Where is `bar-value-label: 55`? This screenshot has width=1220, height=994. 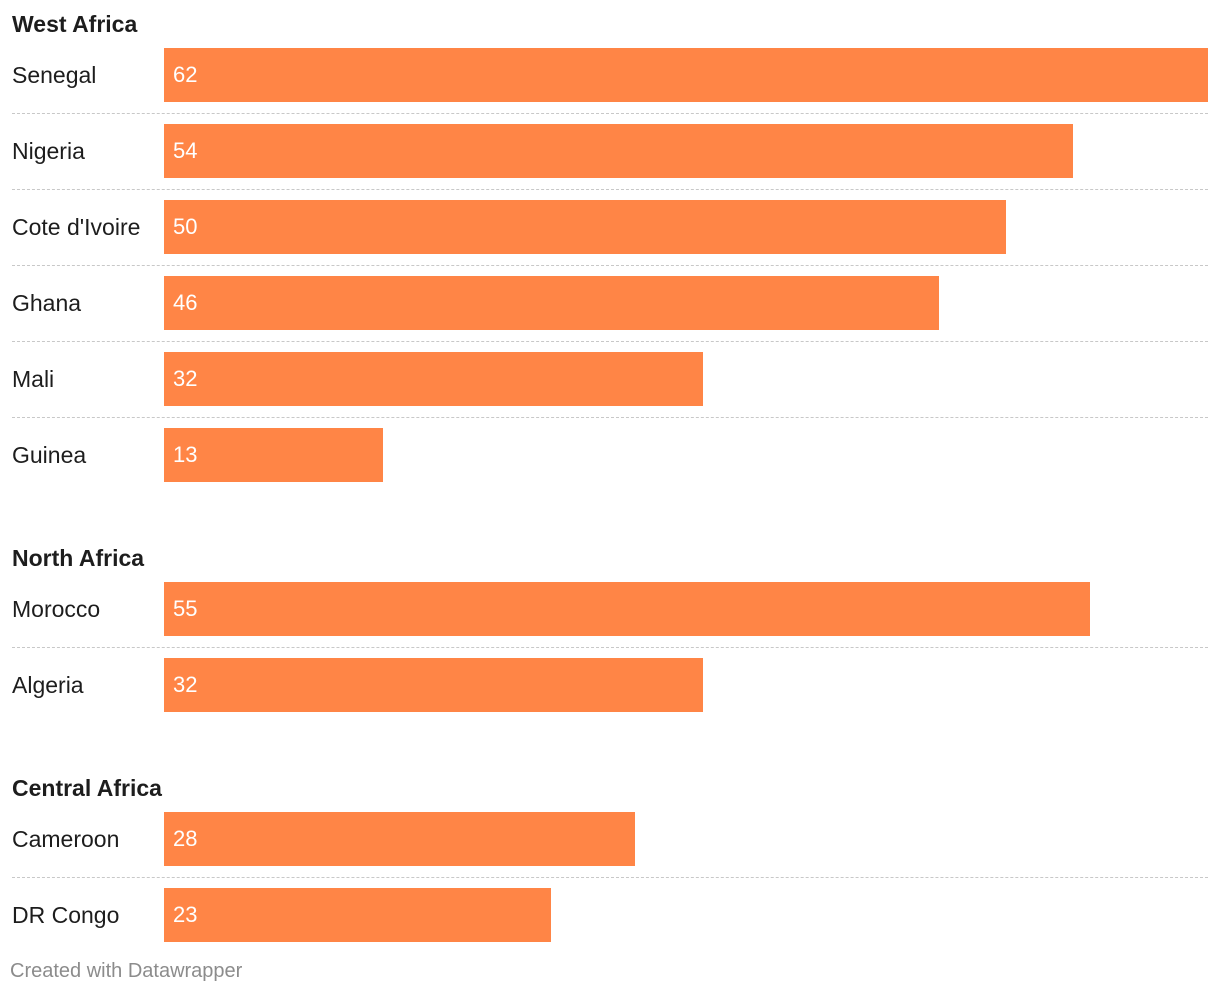 bar-value-label: 55 is located at coordinates (185, 608).